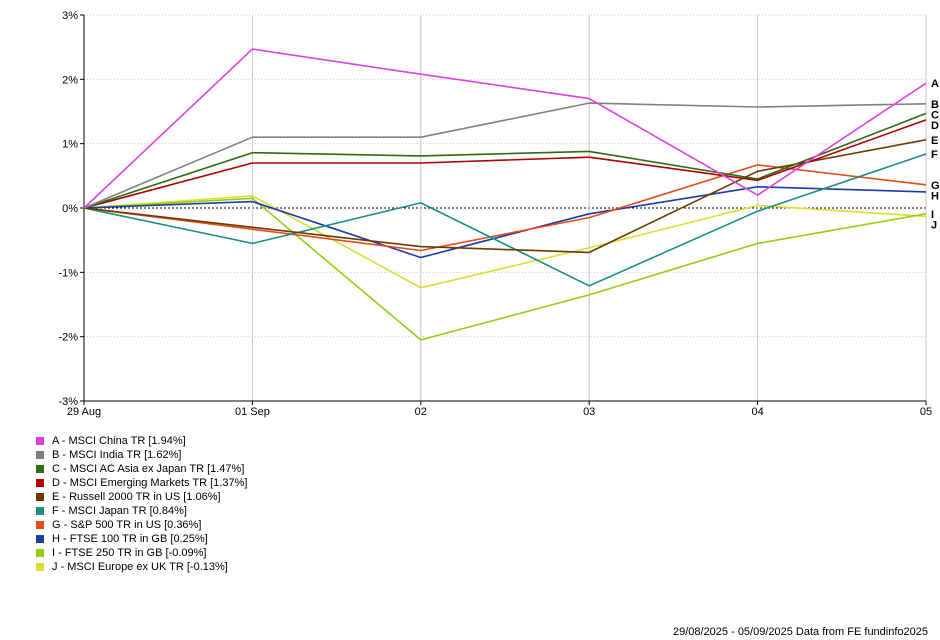 The image size is (940, 640). I want to click on legend-item: C - MSCI AC Asia ex Japan TR [1.47%], so click(141, 469).